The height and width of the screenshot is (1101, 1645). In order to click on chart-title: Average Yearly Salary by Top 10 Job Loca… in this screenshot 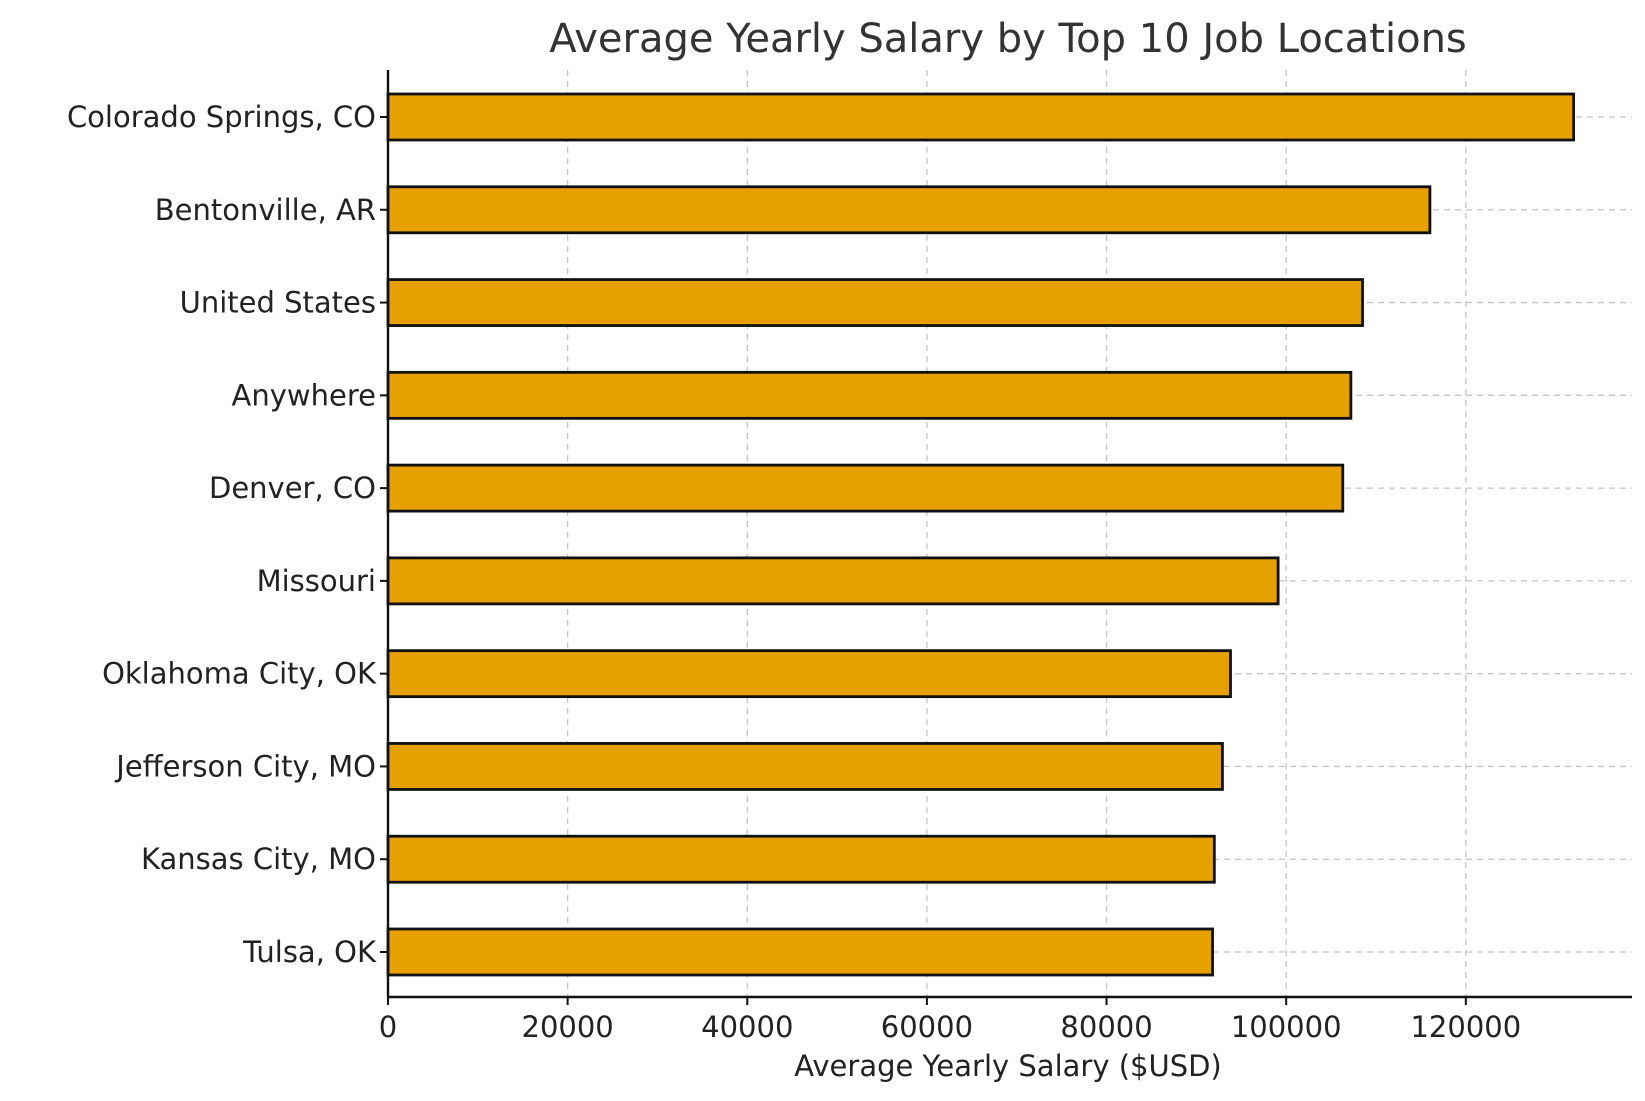, I will do `click(1008, 39)`.